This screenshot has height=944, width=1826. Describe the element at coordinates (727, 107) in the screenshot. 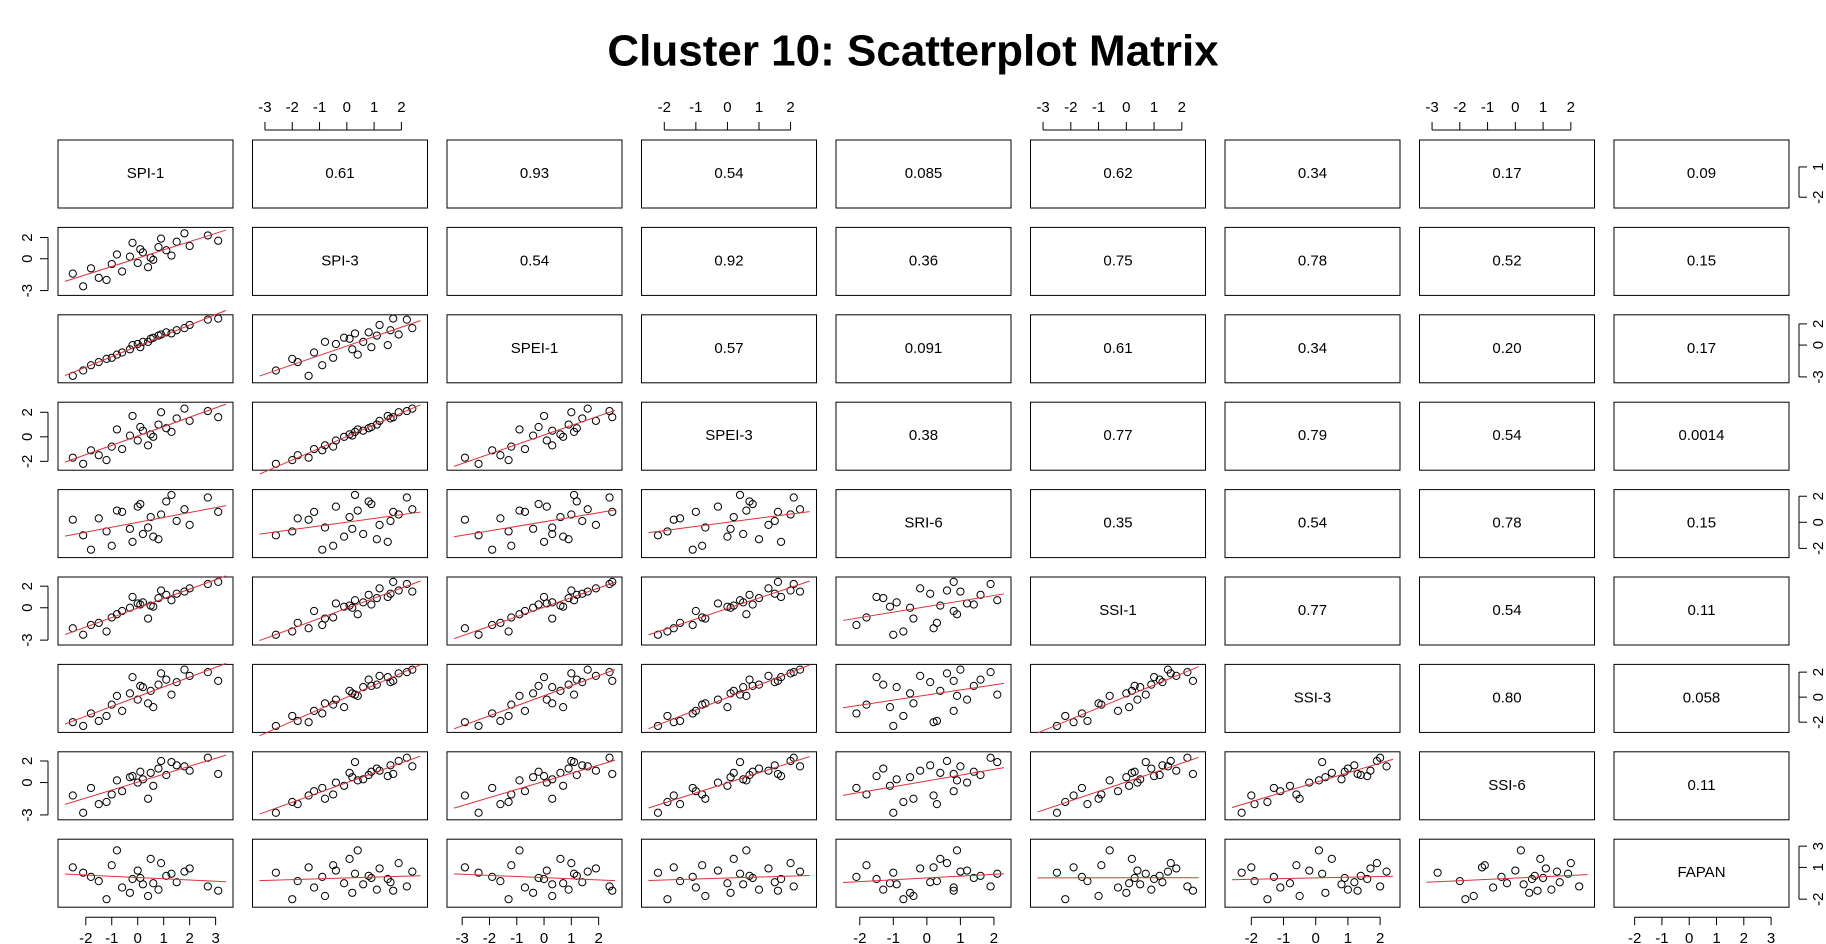

I see `x-tick-label: 0` at that location.